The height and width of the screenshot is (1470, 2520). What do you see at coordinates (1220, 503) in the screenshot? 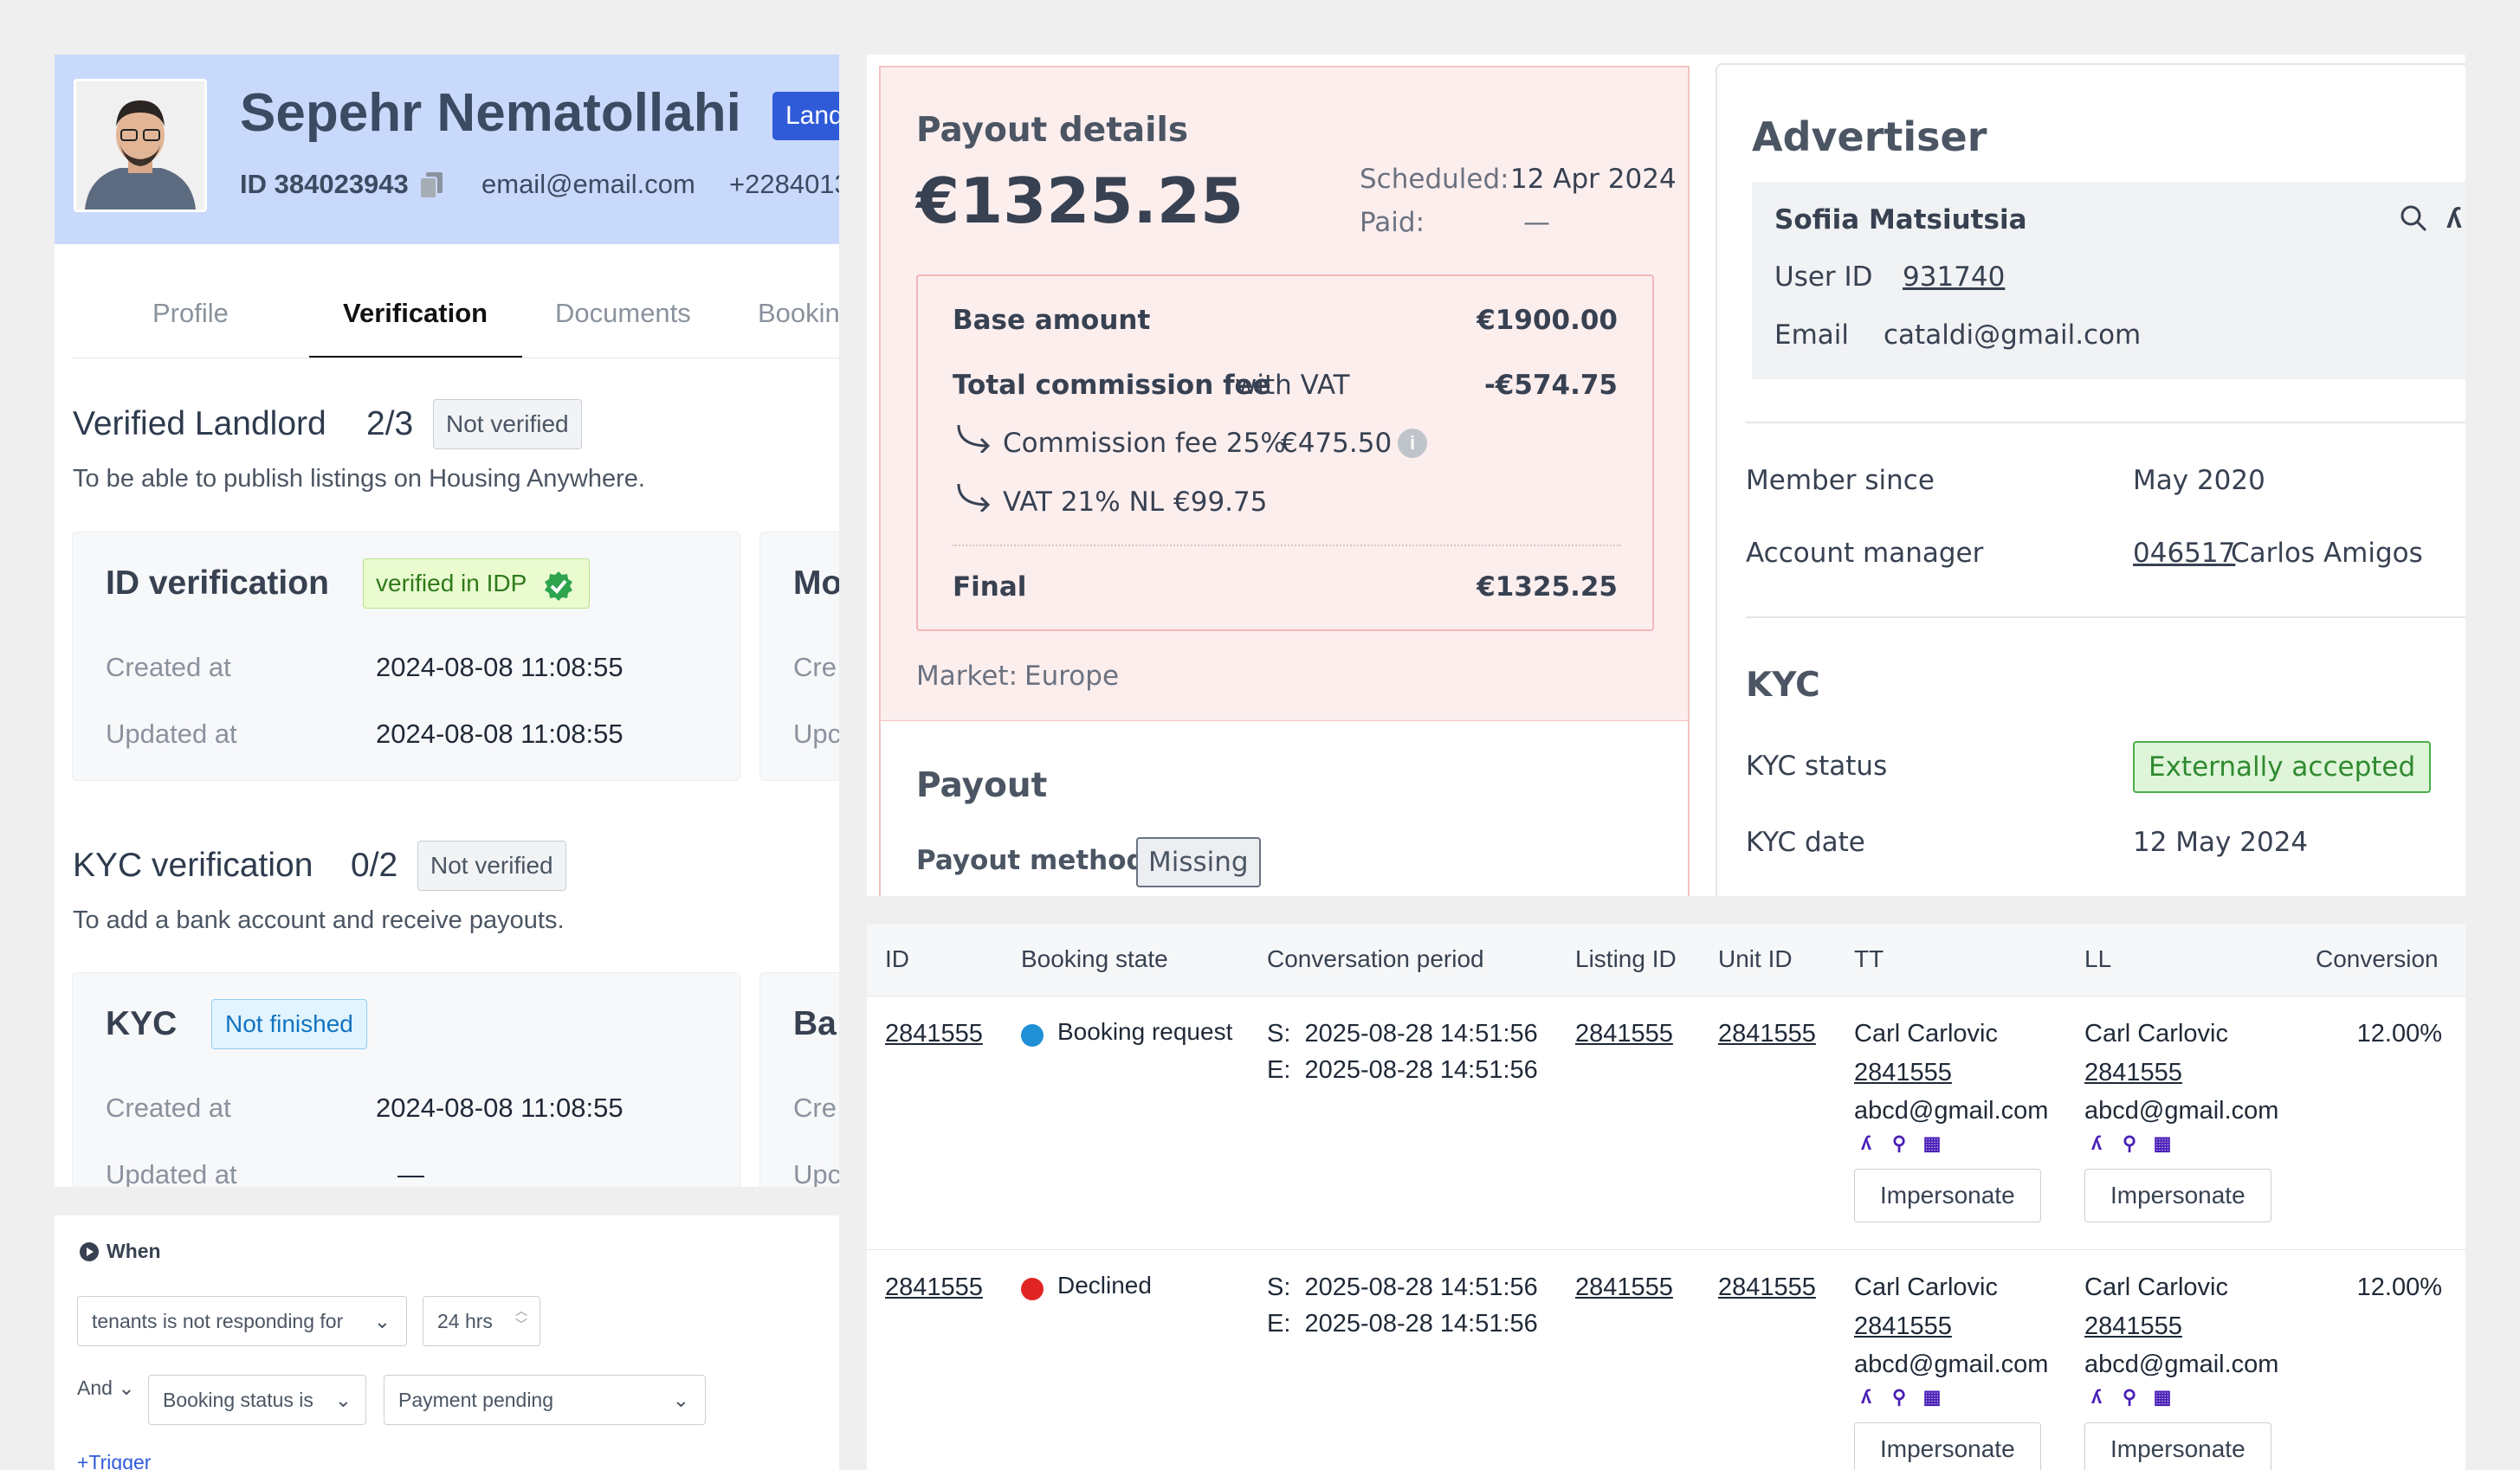
I see `vat-value: €99.75` at bounding box center [1220, 503].